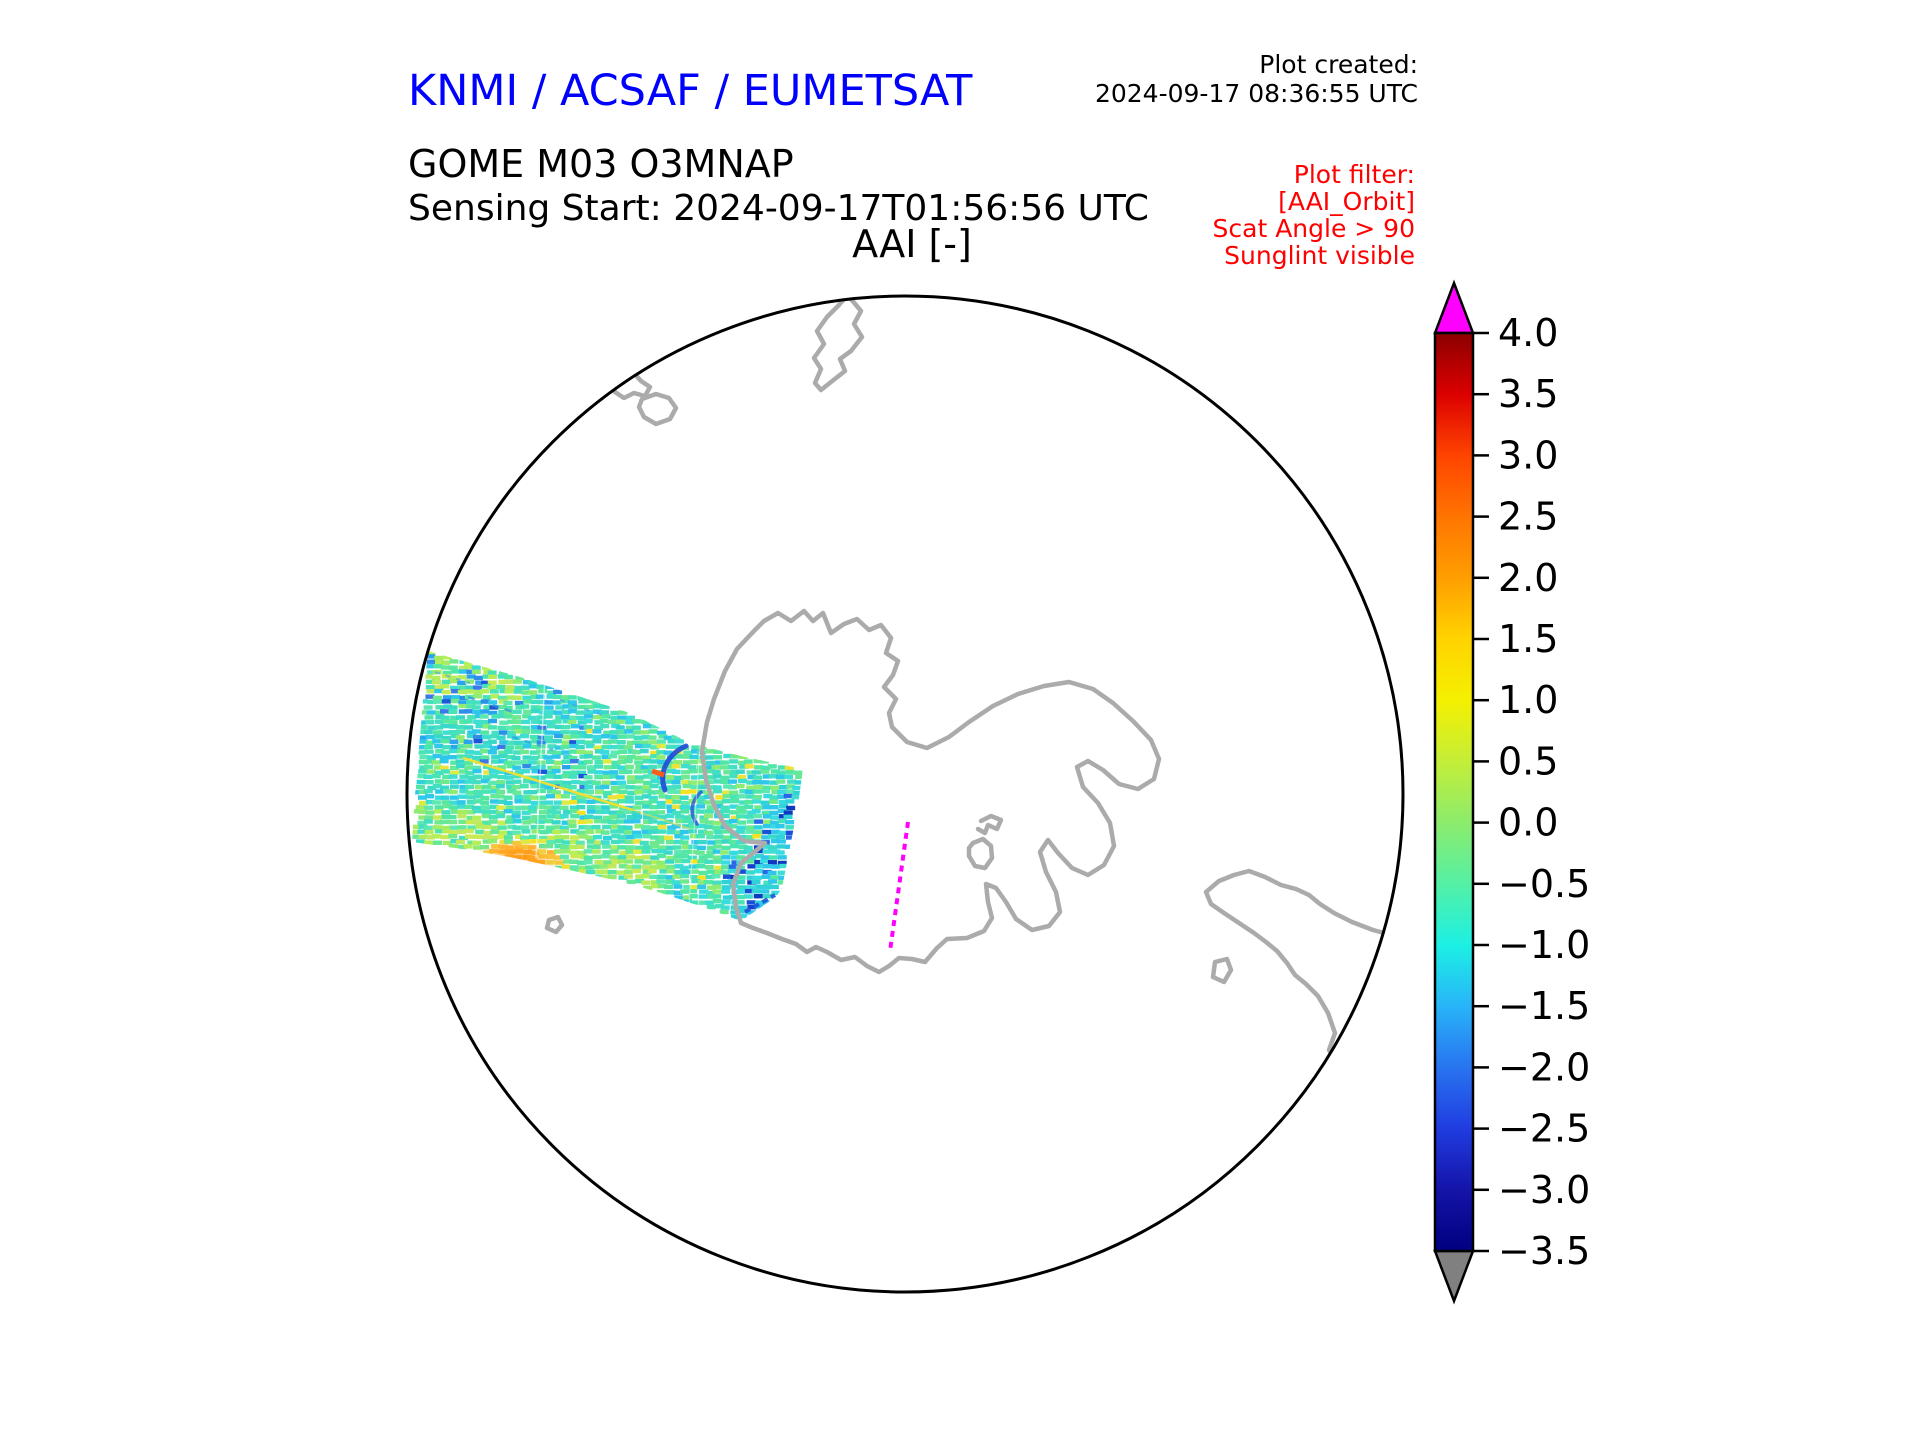  Describe the element at coordinates (1544, 945) in the screenshot. I see `colorbar-tick-label: −1.0` at that location.